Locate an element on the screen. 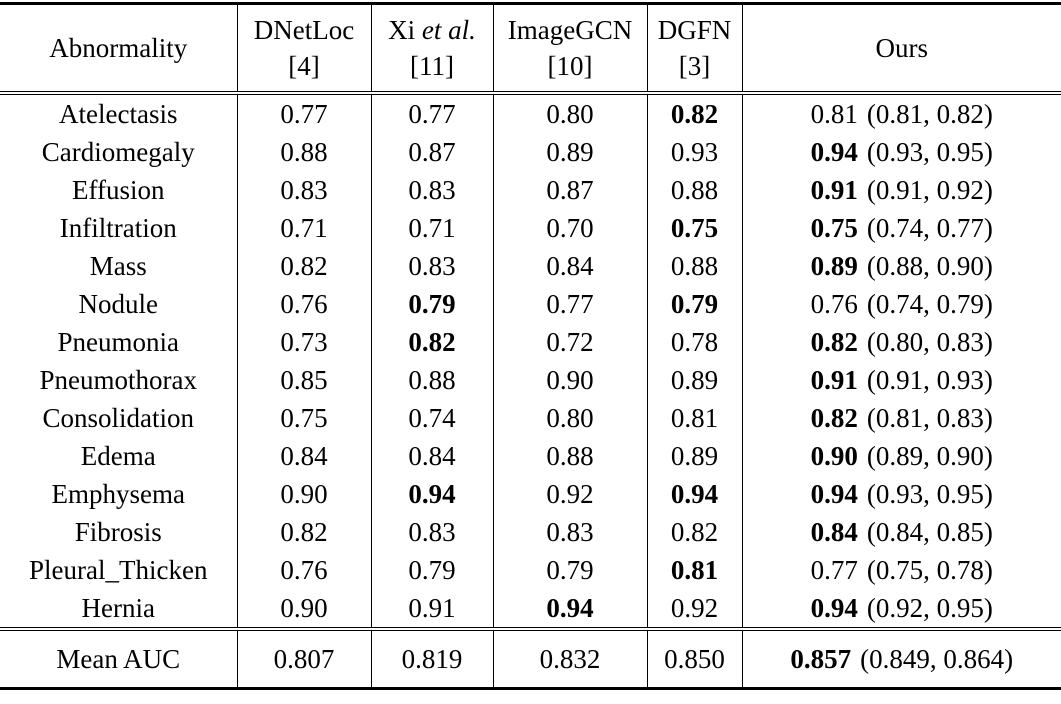 Image resolution: width=1061 pixels, height=704 pixels. abnormality-label: Mass is located at coordinates (118, 266).